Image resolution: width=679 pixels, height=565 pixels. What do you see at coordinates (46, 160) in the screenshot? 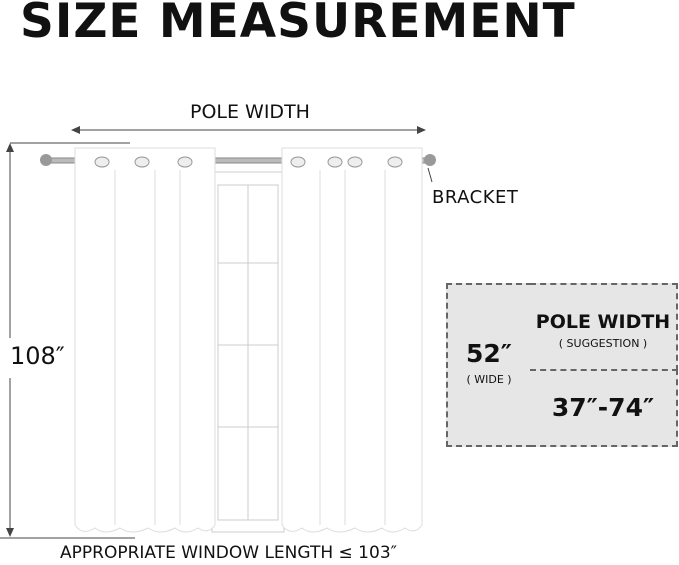
I see `rod-finial-left` at bounding box center [46, 160].